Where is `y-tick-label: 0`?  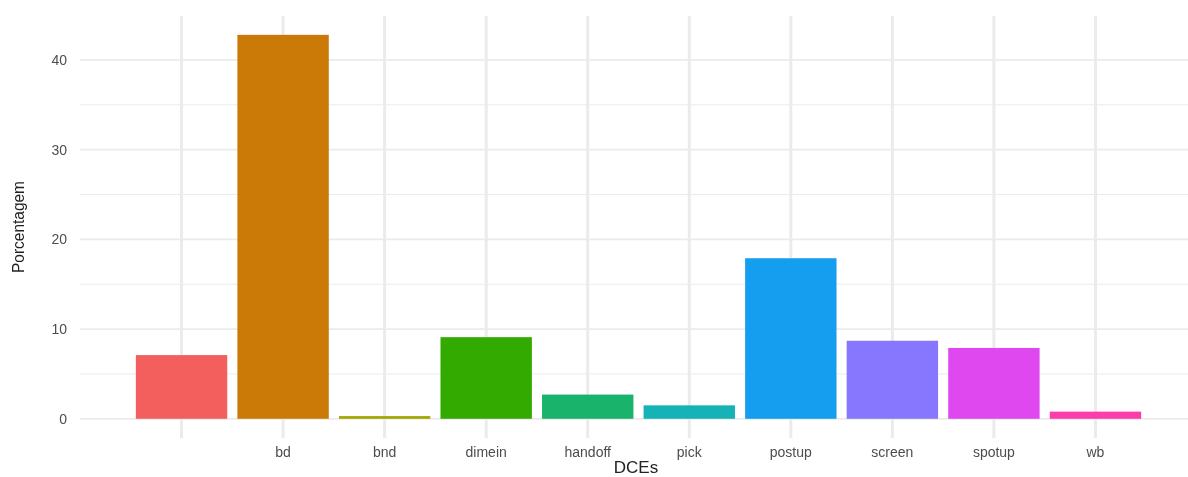
y-tick-label: 0 is located at coordinates (63, 418).